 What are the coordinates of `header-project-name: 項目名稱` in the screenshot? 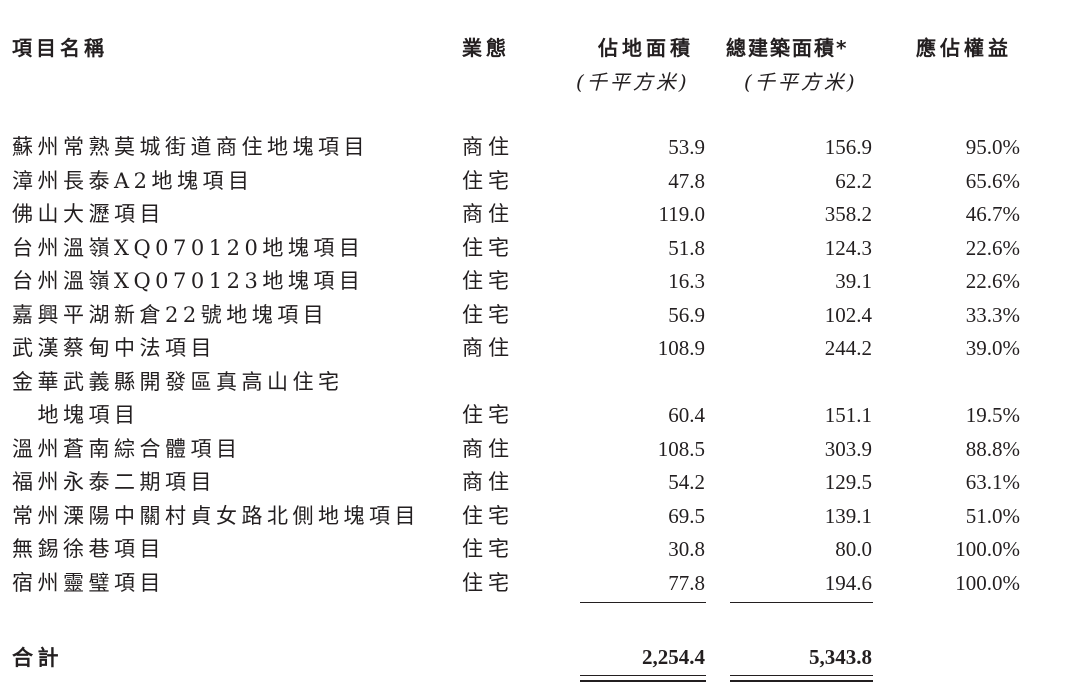 It's located at (60, 48).